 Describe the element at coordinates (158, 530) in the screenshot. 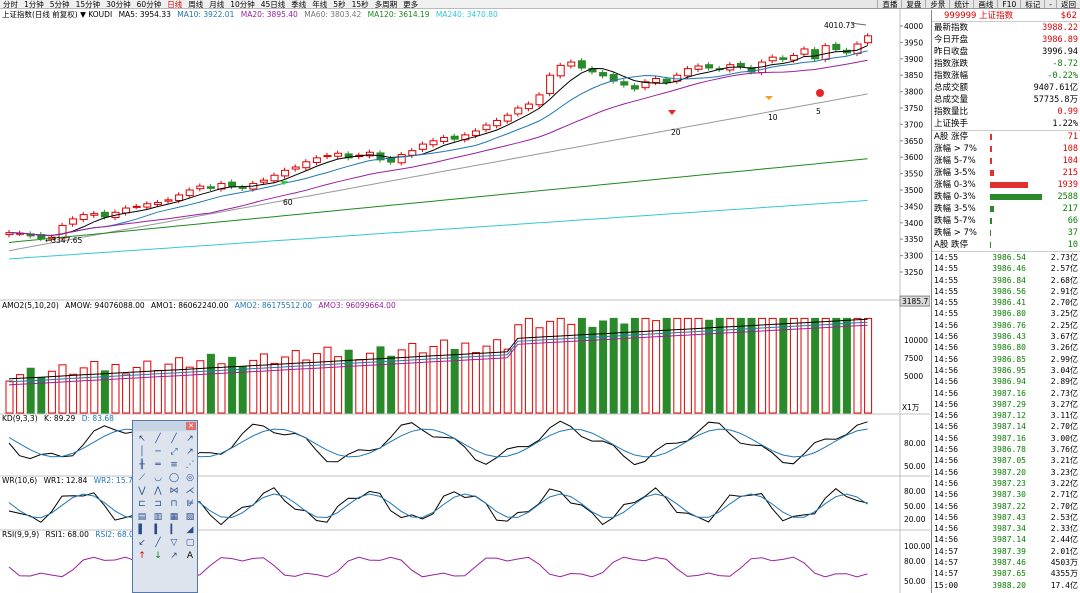

I see `draw-tool-icon: ▍` at that location.